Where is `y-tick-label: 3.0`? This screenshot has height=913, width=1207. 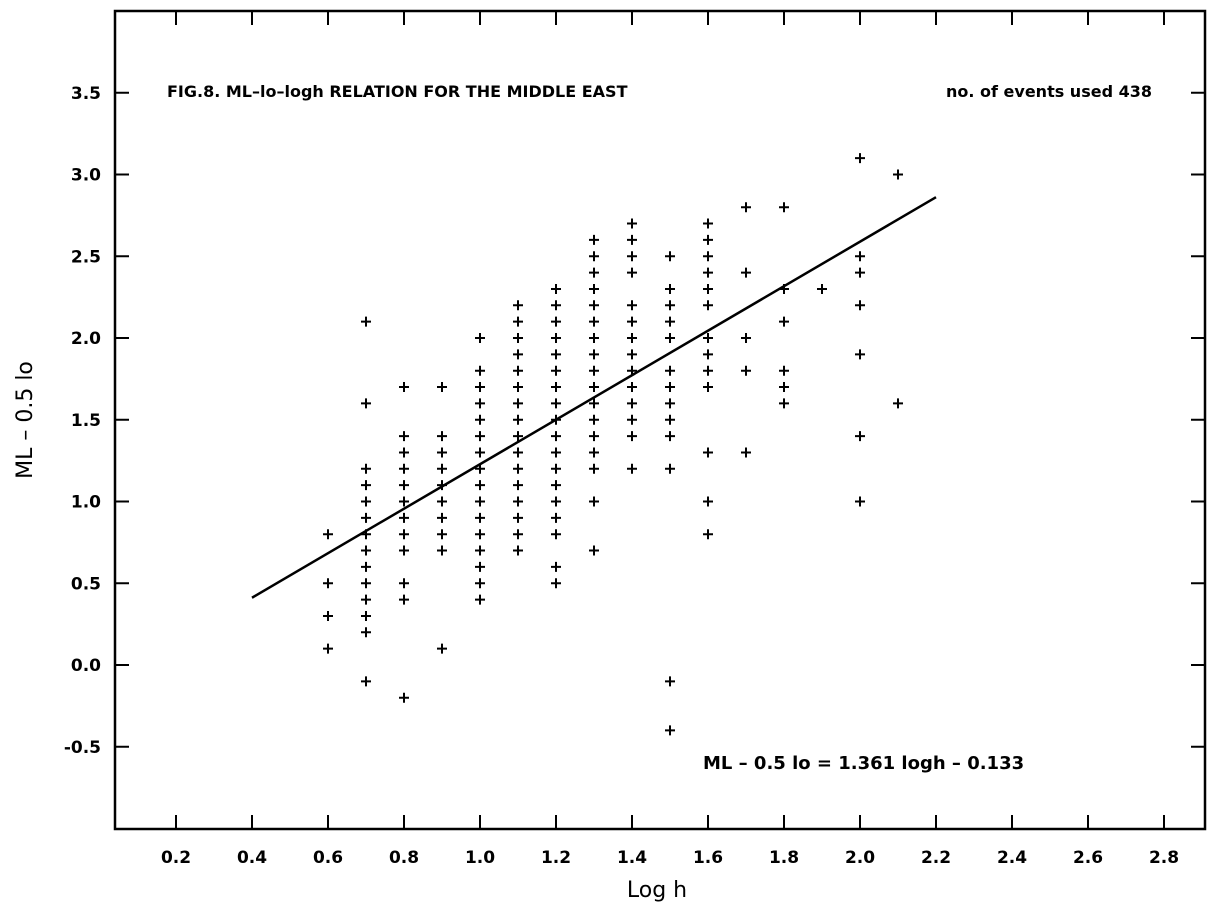
y-tick-label: 3.0 is located at coordinates (86, 176).